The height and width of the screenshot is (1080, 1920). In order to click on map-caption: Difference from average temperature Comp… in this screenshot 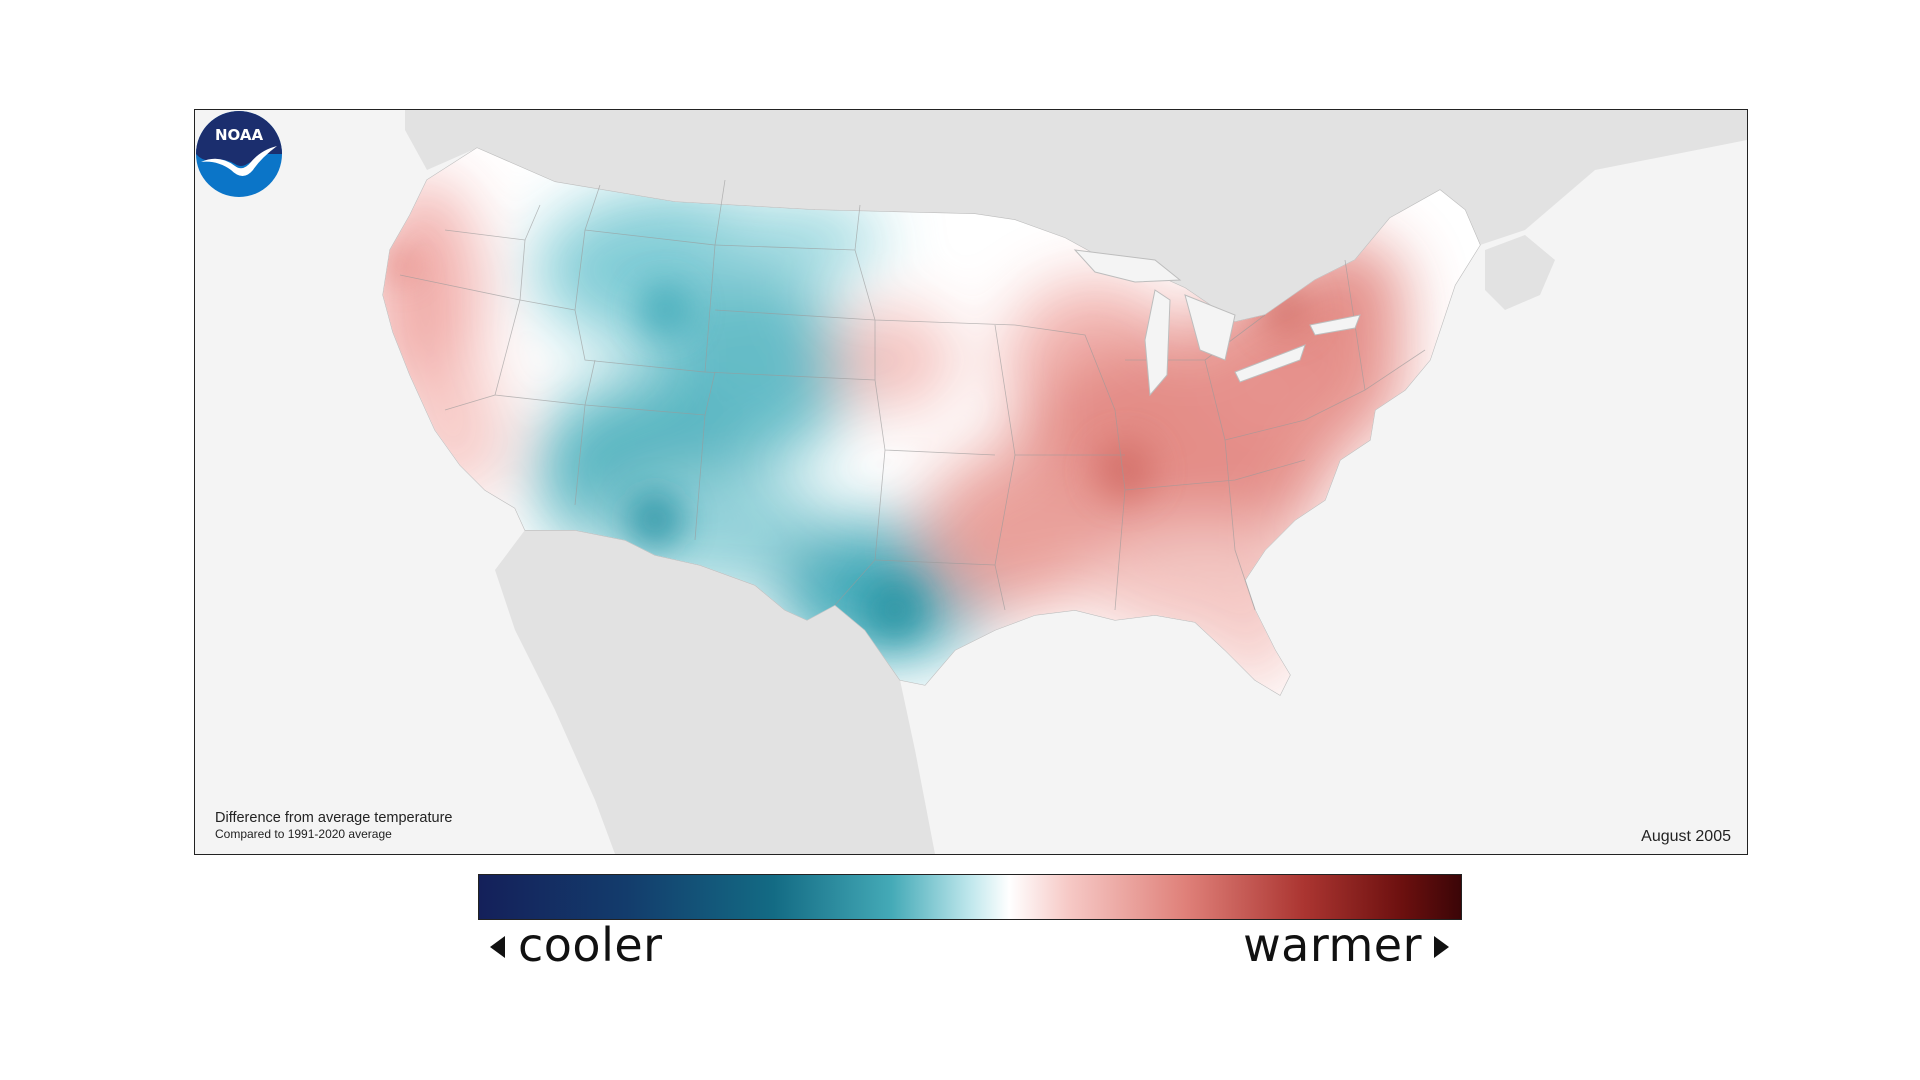, I will do `click(334, 825)`.